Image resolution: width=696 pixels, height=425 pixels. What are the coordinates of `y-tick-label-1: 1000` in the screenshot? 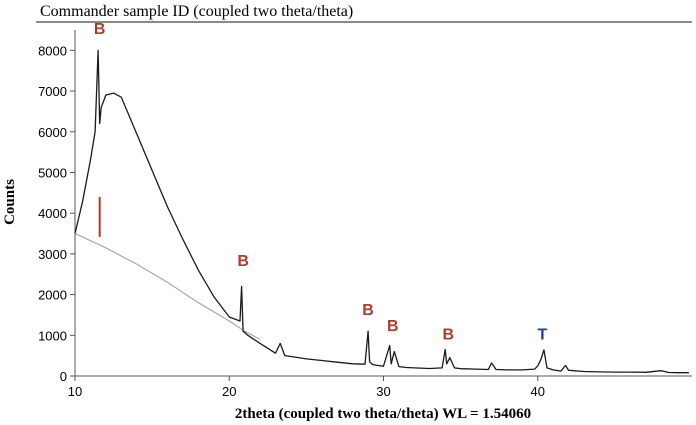 It's located at (52, 335).